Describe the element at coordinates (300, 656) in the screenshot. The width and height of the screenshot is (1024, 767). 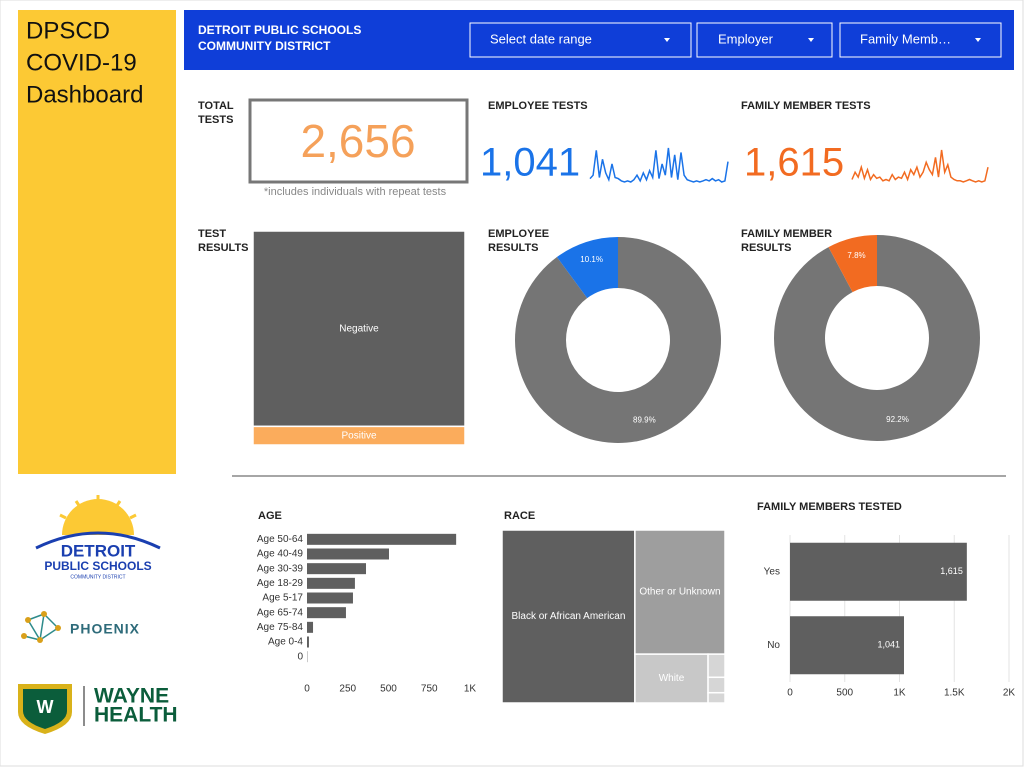
I see `y-tick-label: 0` at that location.